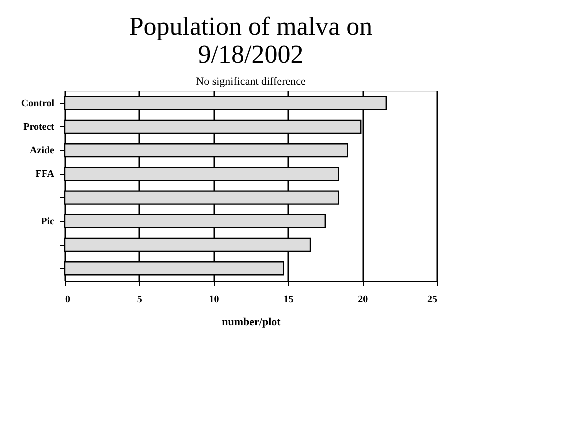  I want to click on x-tick-label: 10, so click(214, 300).